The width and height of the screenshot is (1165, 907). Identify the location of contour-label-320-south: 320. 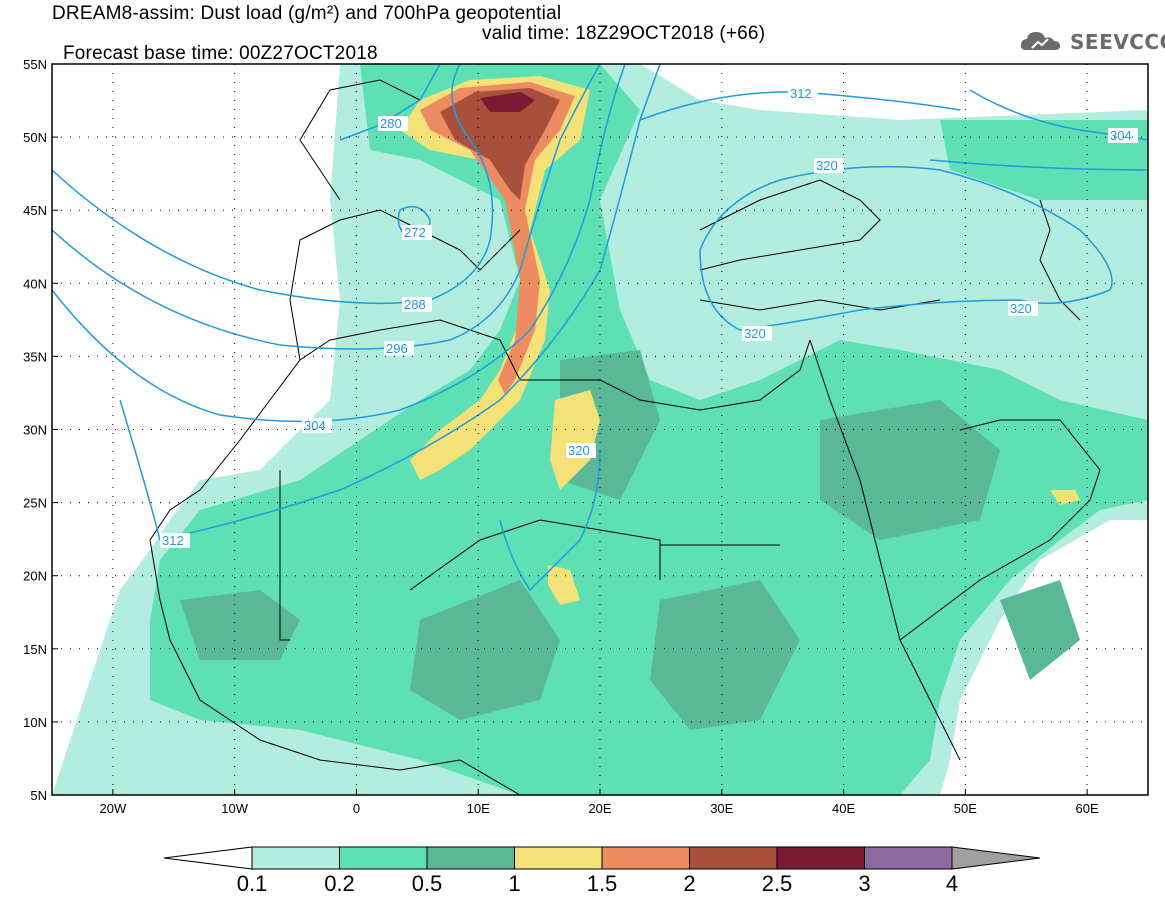
(755, 333).